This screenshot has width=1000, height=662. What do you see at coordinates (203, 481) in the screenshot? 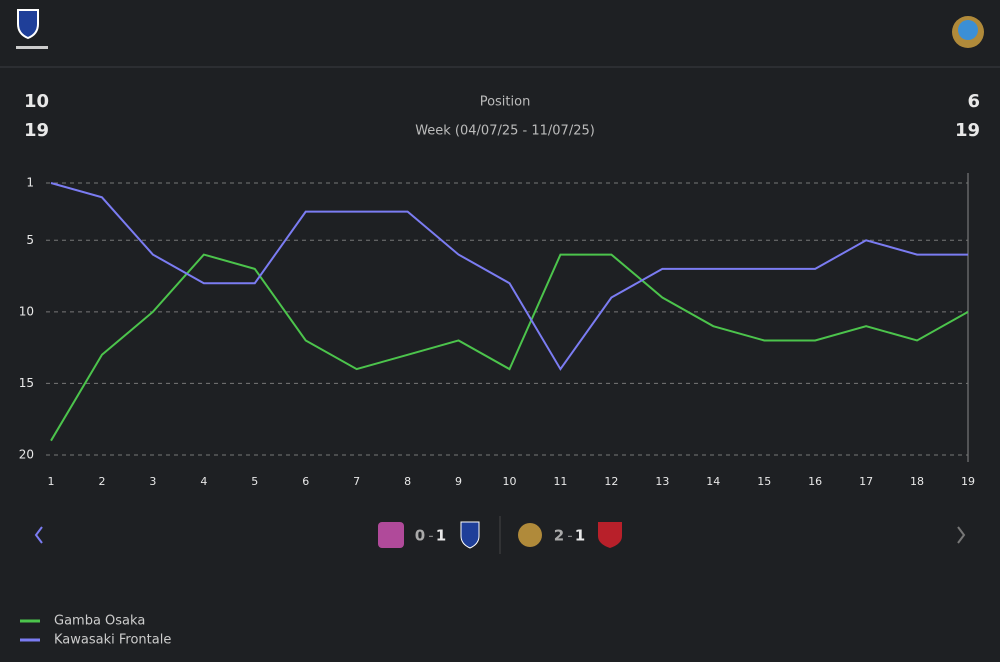
I see `x-tick-label: 4` at bounding box center [203, 481].